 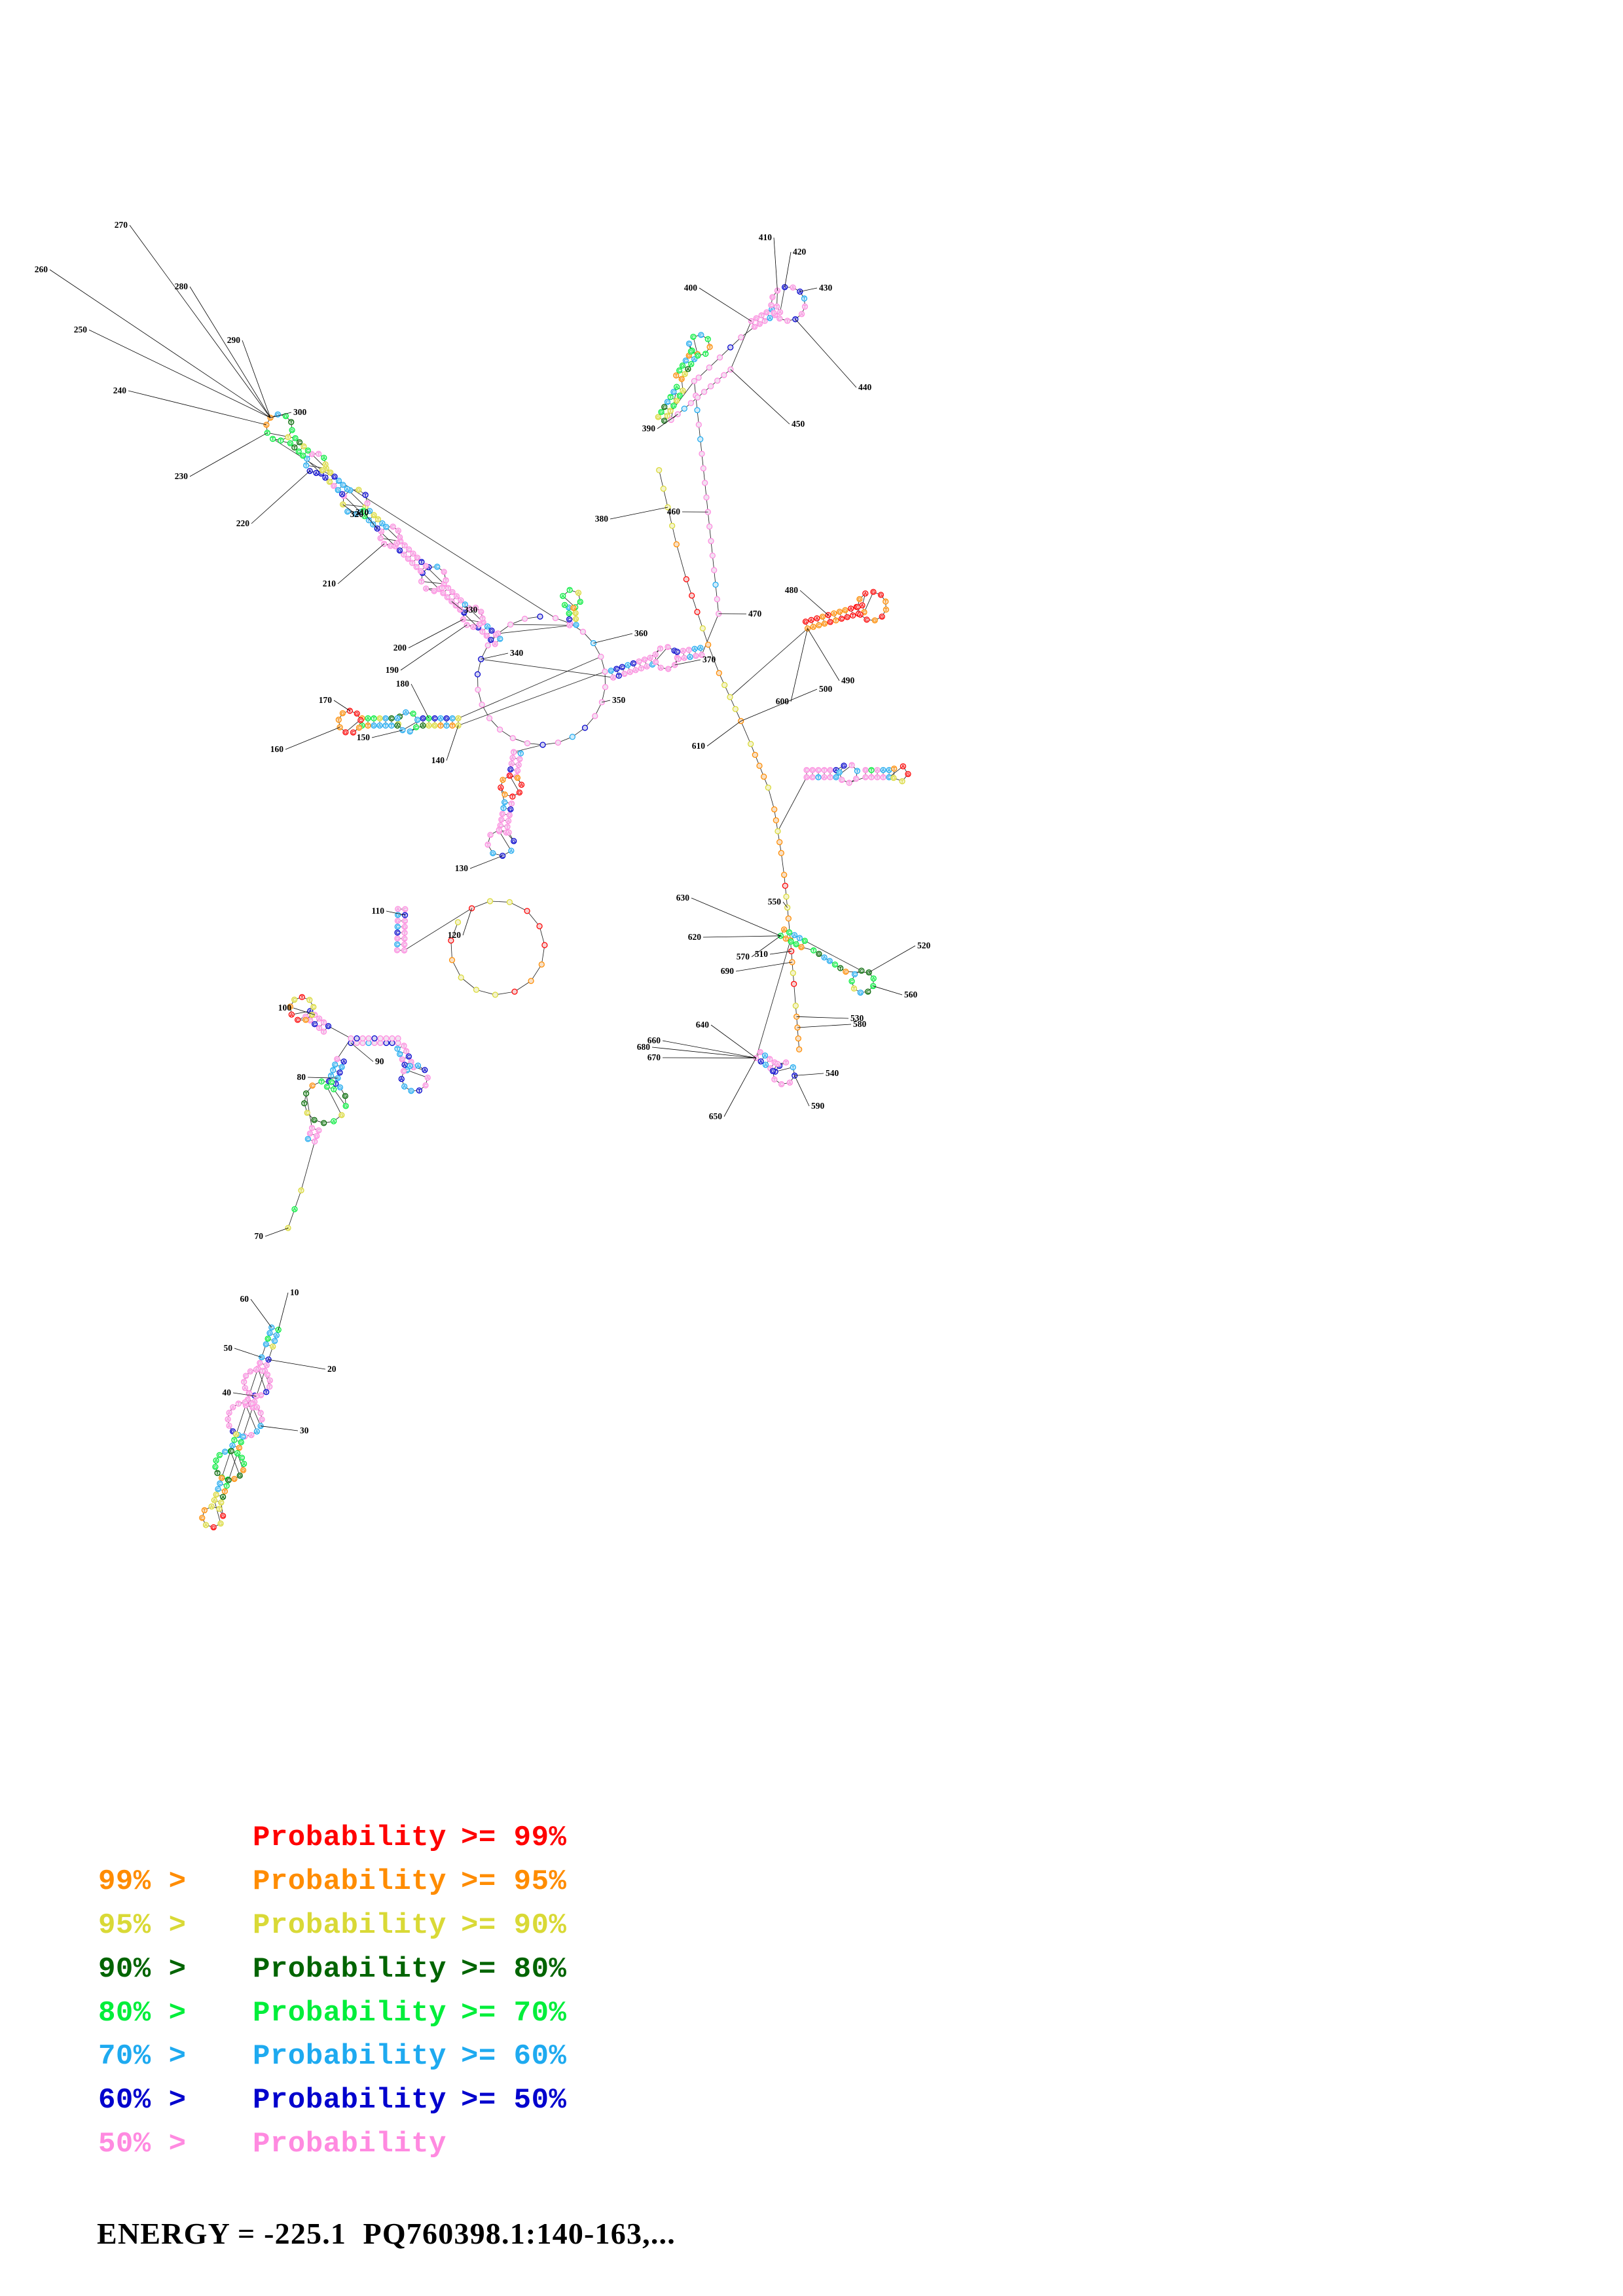 I want to click on position-label: 250, so click(x=81, y=329).